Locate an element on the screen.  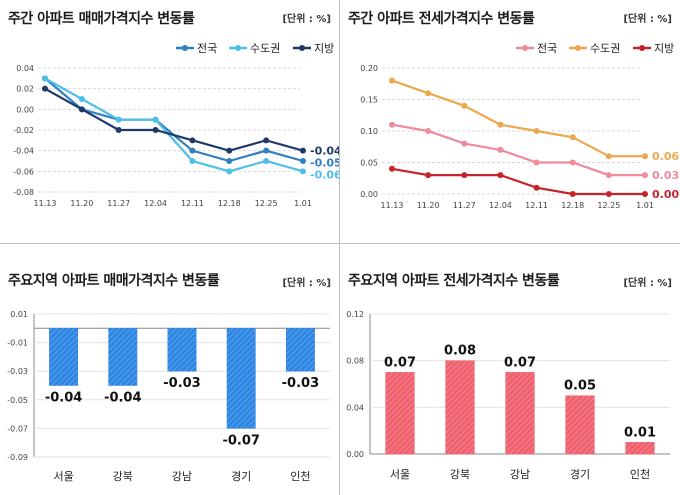
y-tick-label: 0.15 is located at coordinates (369, 100).